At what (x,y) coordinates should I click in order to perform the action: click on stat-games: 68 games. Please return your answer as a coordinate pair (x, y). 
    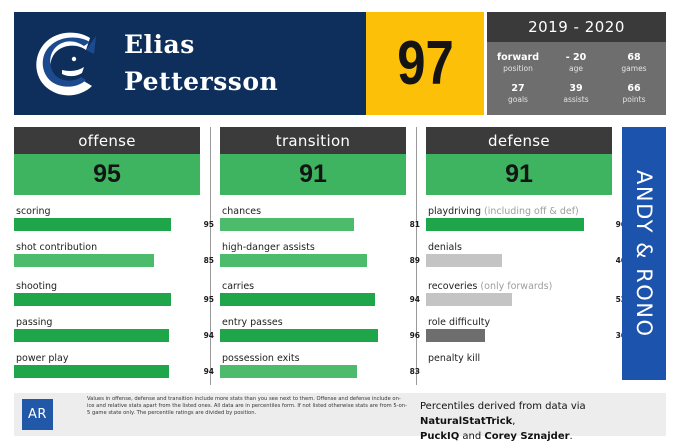
    Looking at the image, I should click on (634, 62).